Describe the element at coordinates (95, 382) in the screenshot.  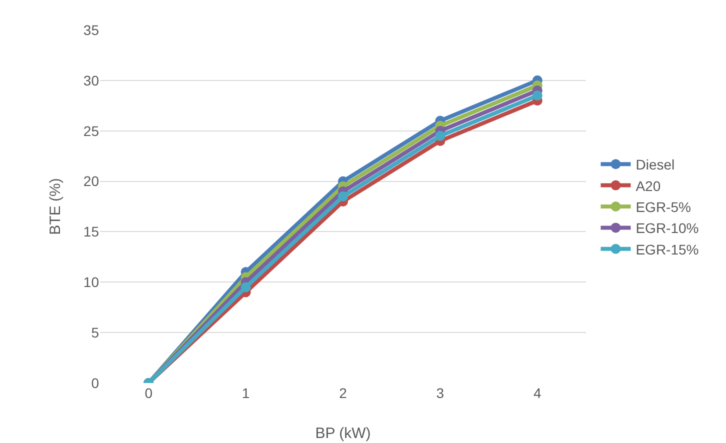
I see `y-tick-label: 0` at that location.